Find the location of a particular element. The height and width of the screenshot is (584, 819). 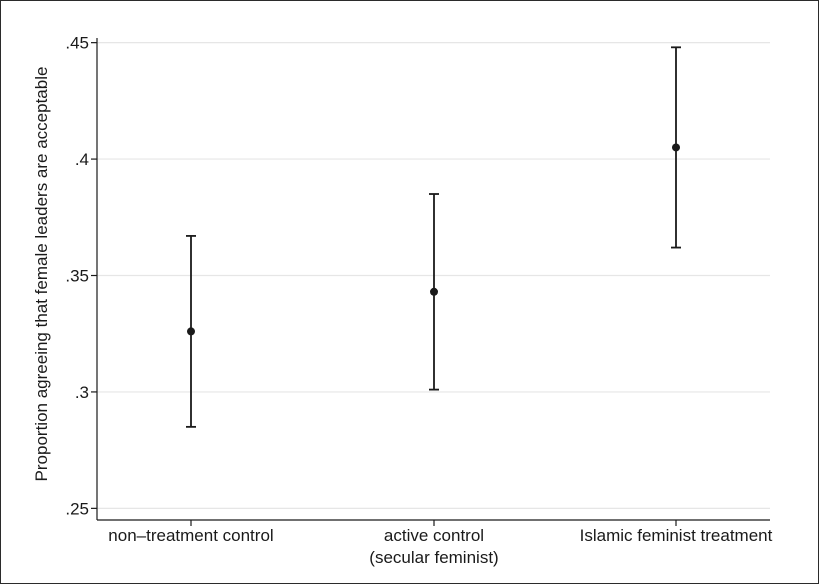

x-category-label: (secular feminist) is located at coordinates (433, 557).